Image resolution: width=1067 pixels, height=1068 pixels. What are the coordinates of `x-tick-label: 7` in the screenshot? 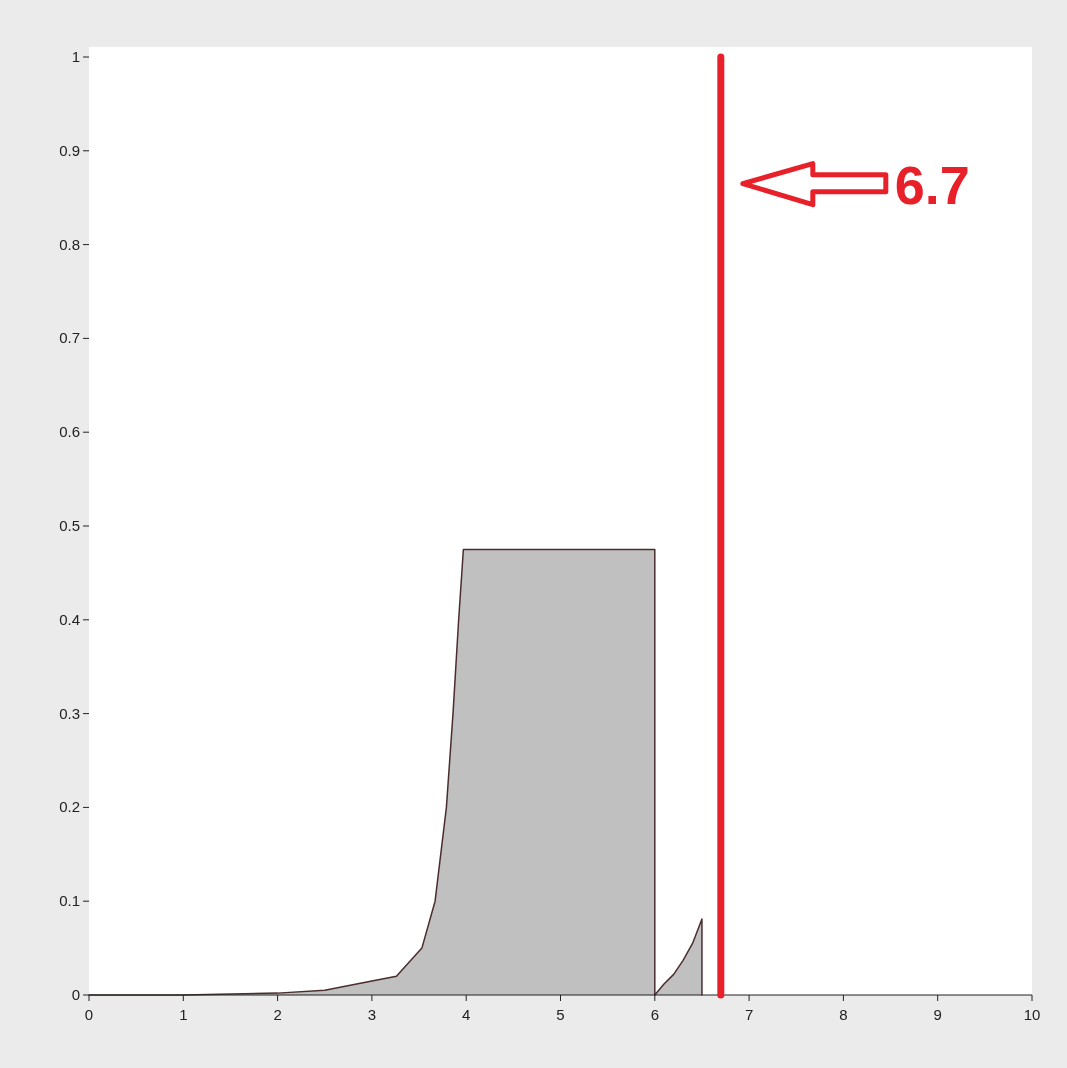 It's located at (749, 1014).